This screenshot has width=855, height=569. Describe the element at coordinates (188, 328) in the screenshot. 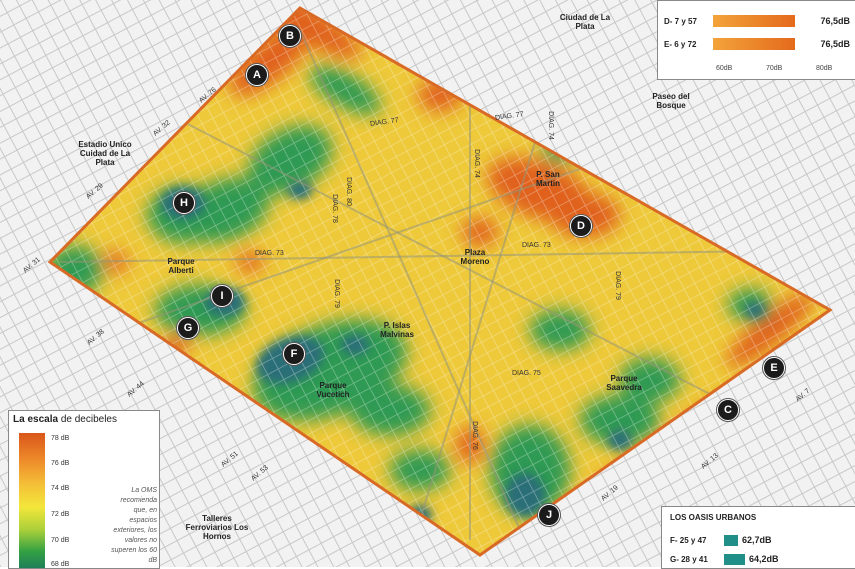

I see `marker-g: G` at that location.